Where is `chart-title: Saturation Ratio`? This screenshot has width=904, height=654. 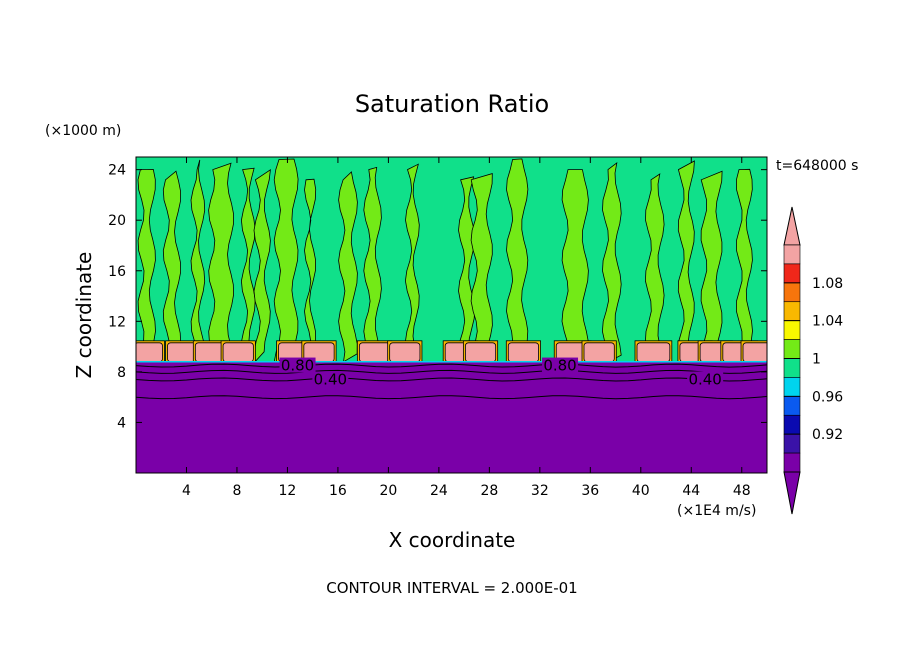
chart-title: Saturation Ratio is located at coordinates (452, 104).